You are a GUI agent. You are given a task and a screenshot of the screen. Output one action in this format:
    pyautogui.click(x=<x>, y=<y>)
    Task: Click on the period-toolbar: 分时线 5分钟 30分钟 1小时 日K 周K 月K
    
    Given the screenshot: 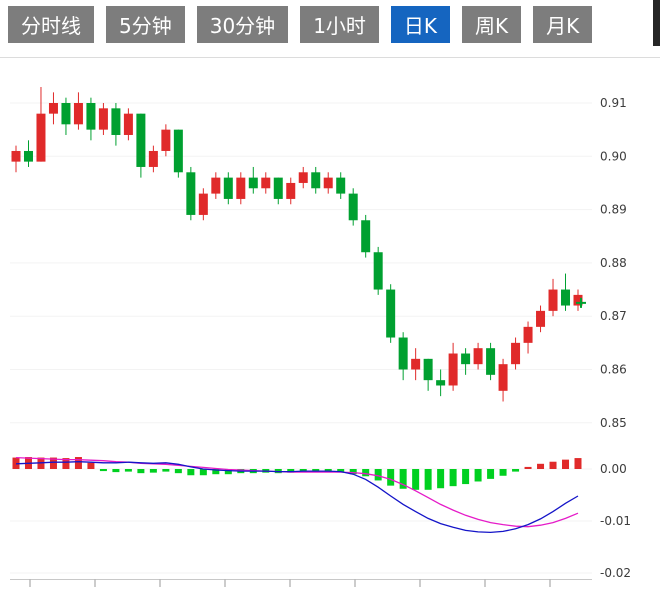 What is the action you would take?
    pyautogui.click(x=300, y=24)
    